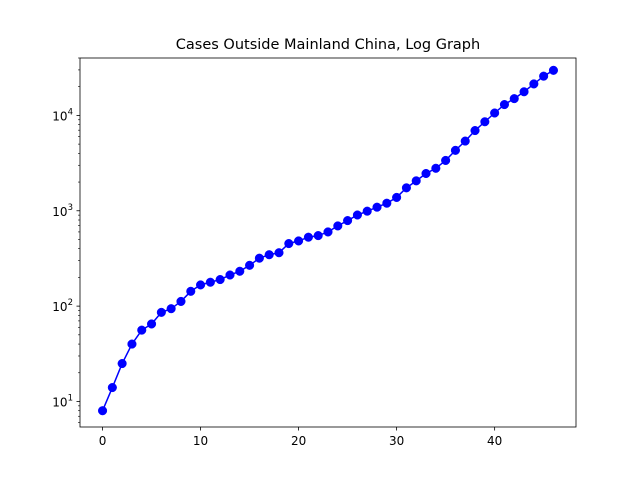  I want to click on x-tick-label: 0, so click(103, 441).